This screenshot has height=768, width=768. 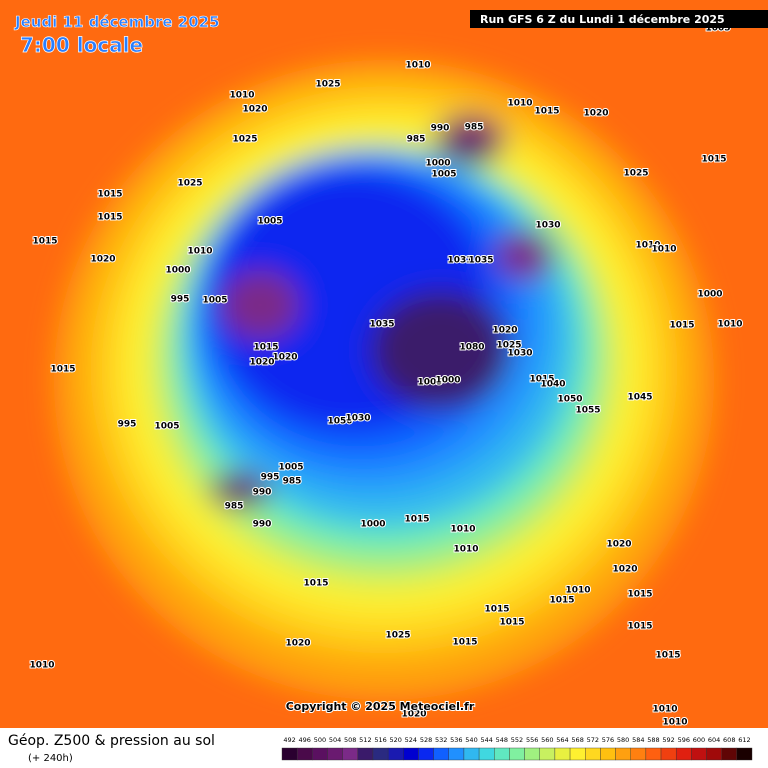 I want to click on time: 7:00 locale, so click(x=81, y=45).